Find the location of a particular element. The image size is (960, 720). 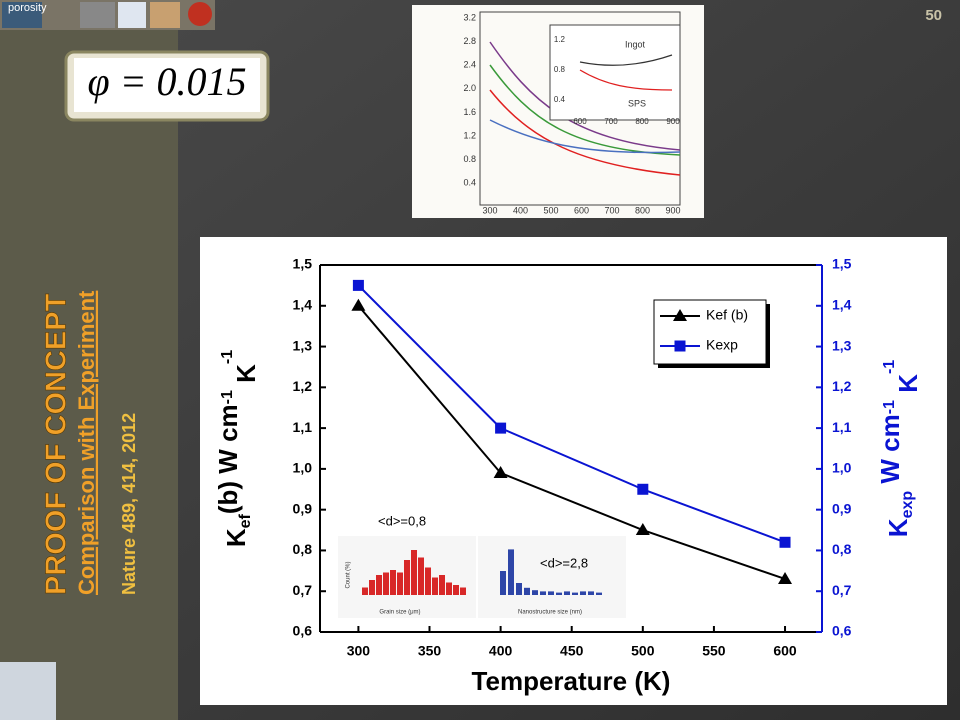

ref-x-tick: 400 is located at coordinates (520, 210).